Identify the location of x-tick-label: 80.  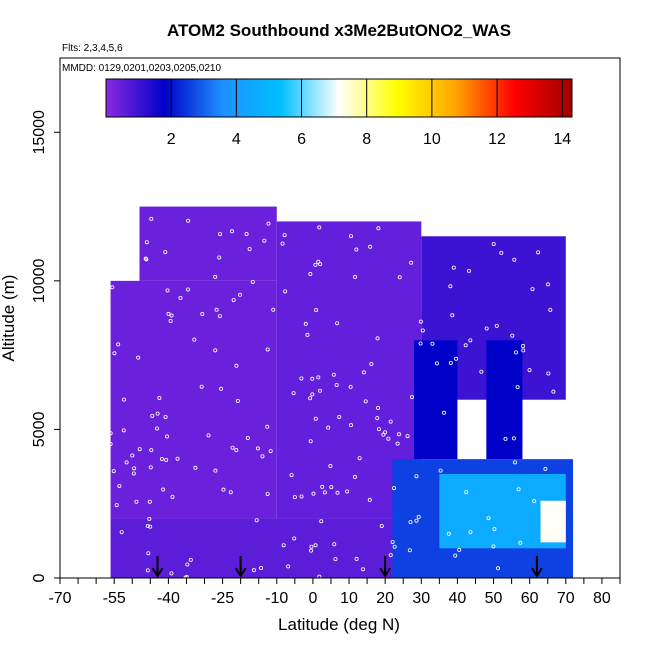
(602, 598).